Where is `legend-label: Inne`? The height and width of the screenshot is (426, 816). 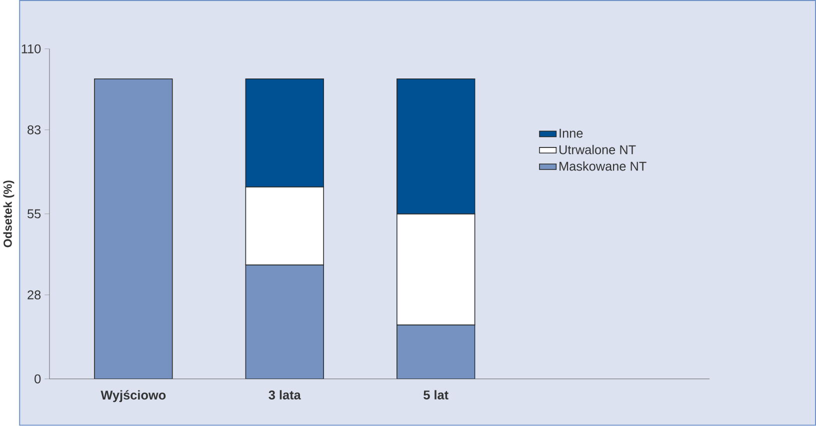
legend-label: Inne is located at coordinates (571, 133).